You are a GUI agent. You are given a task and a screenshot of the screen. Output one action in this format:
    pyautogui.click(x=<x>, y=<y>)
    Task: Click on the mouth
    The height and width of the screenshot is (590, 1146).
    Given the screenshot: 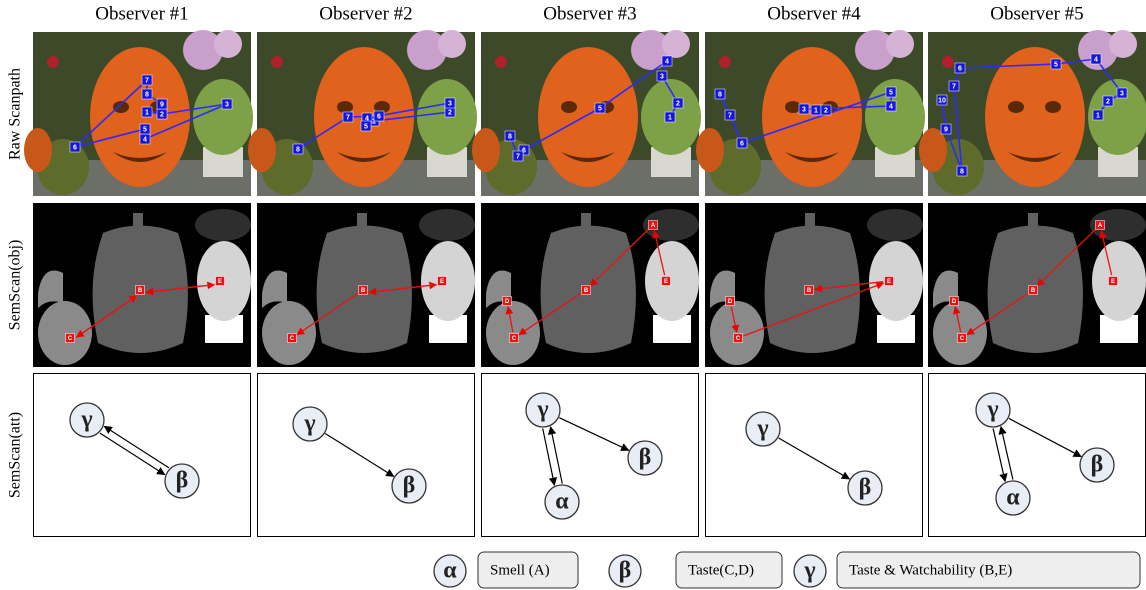 What is the action you would take?
    pyautogui.click(x=812, y=157)
    